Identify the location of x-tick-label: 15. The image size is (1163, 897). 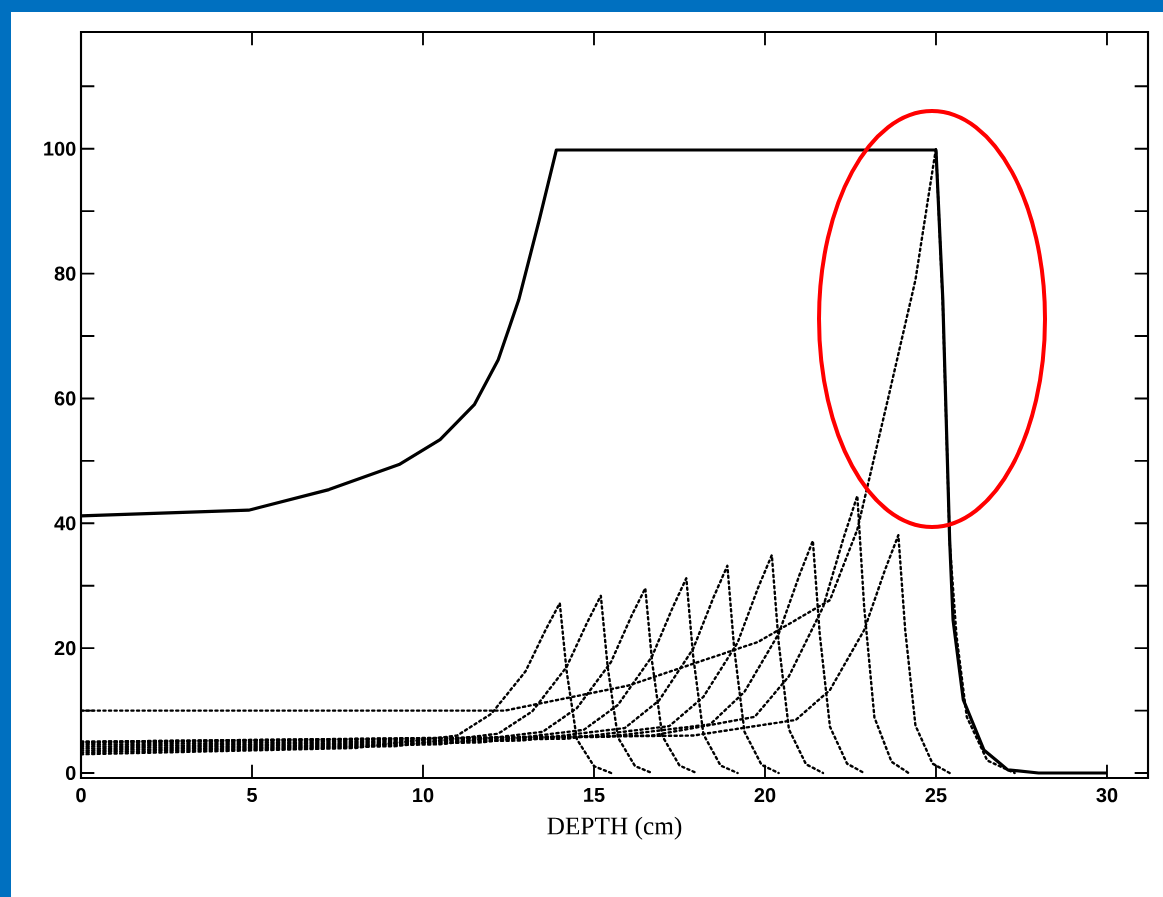
(594, 795).